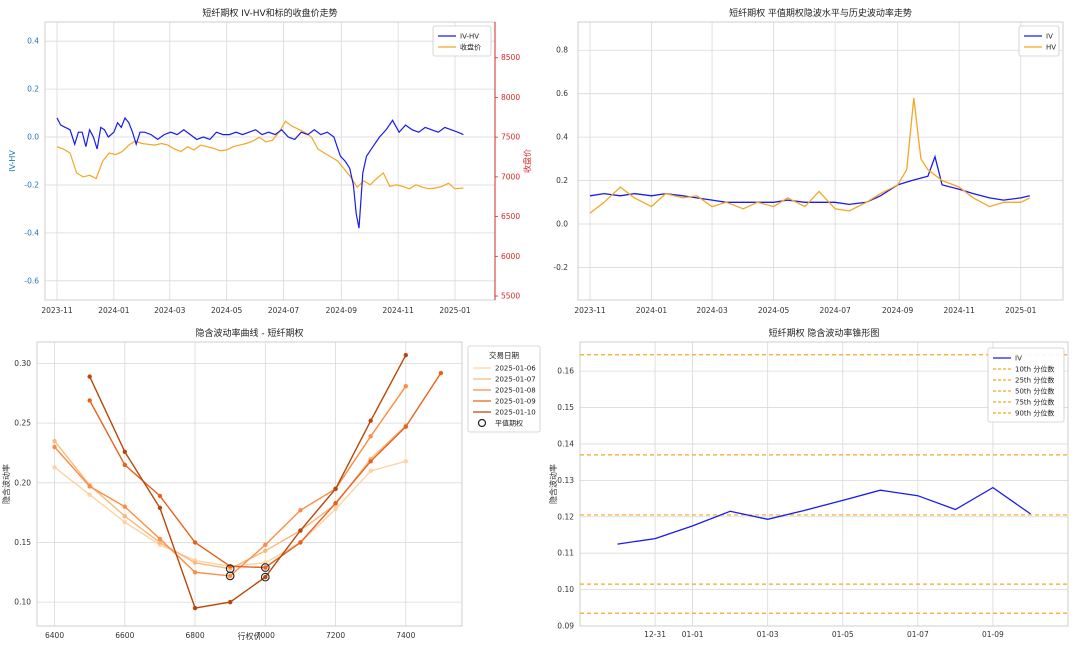  Describe the element at coordinates (1034, 369) in the screenshot. I see `legend-label: 10th 分位数` at that location.